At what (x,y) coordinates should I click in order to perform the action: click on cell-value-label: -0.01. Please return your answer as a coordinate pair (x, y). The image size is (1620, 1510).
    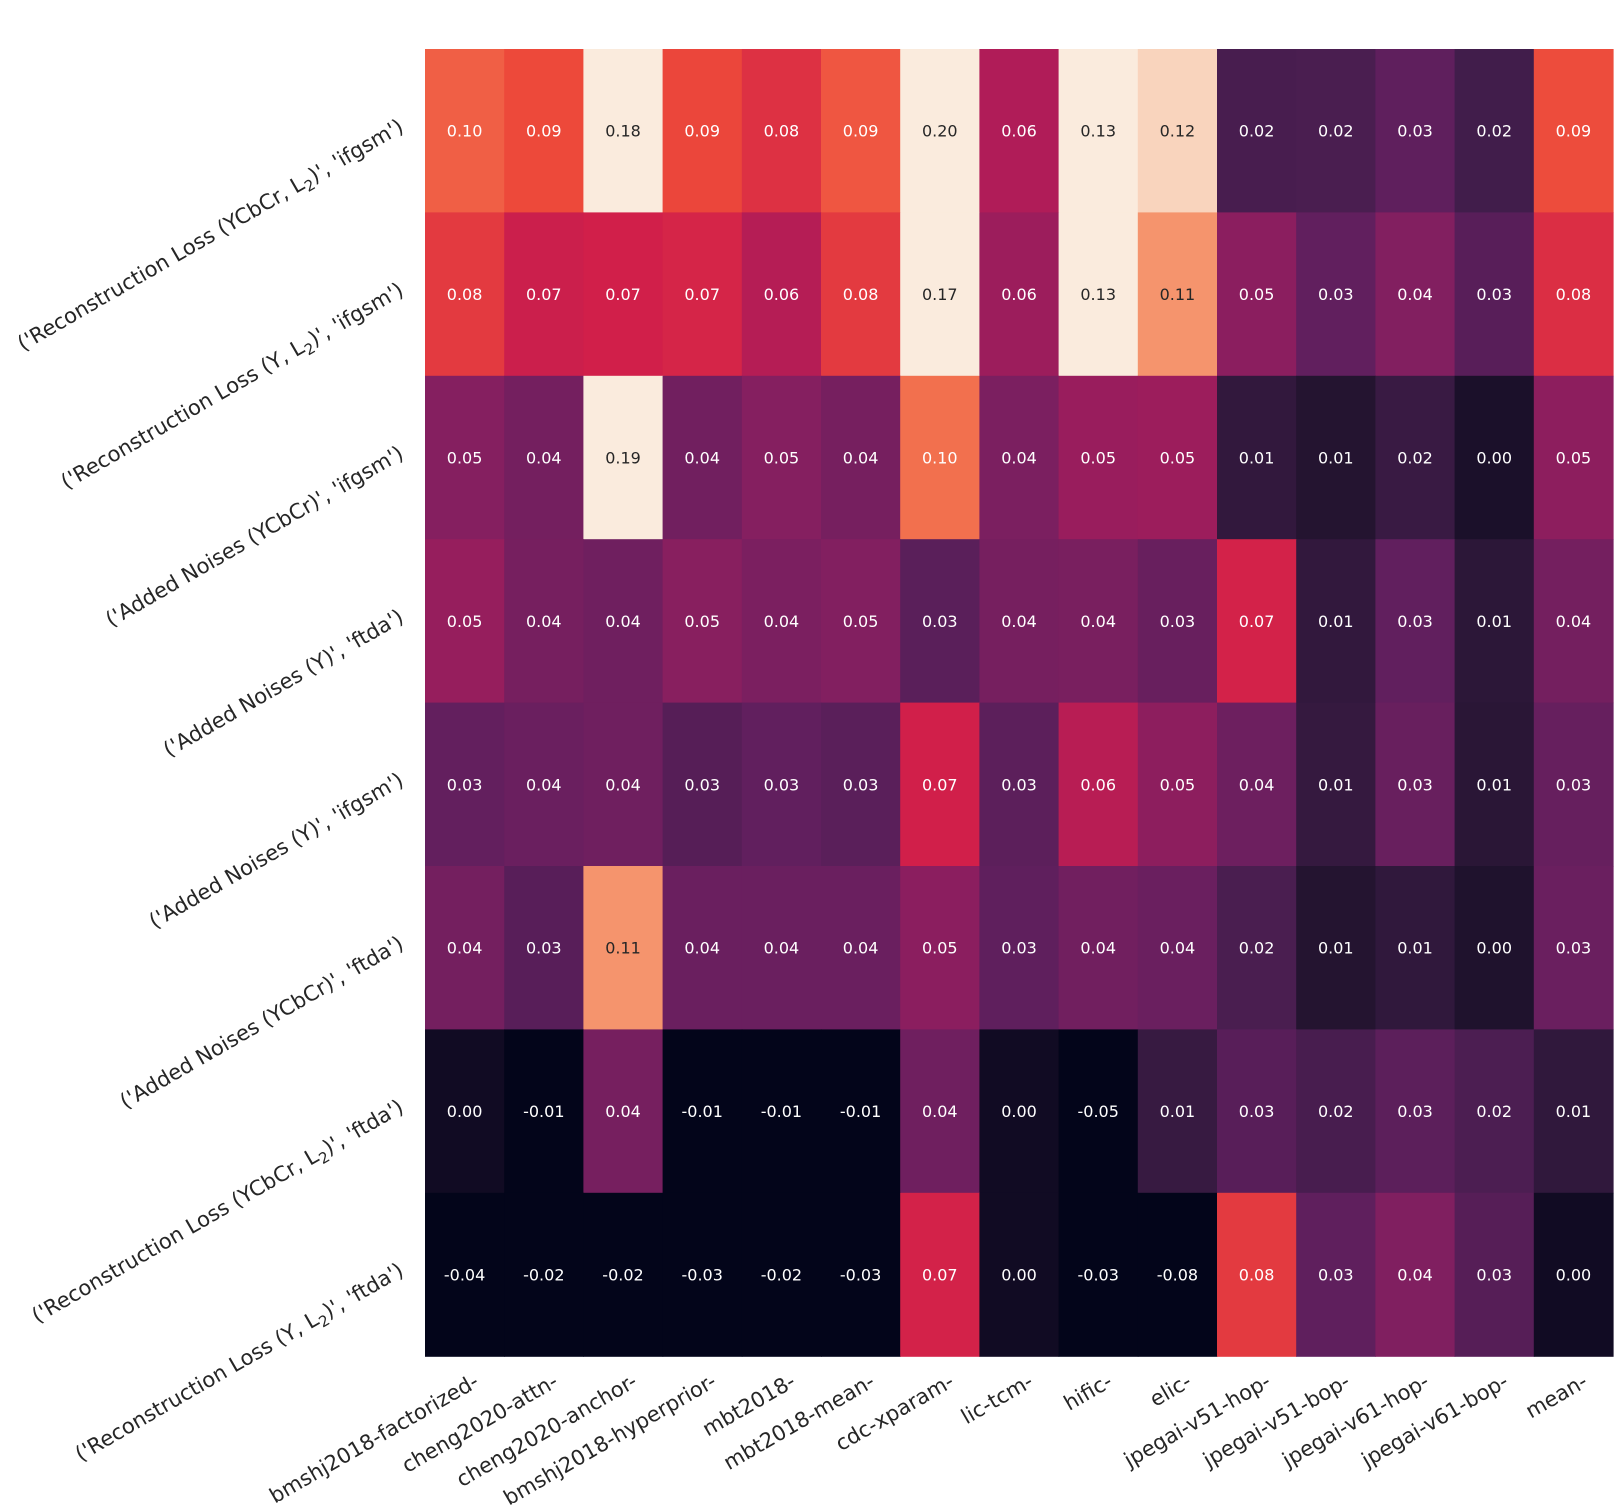
    Looking at the image, I should click on (543, 1111).